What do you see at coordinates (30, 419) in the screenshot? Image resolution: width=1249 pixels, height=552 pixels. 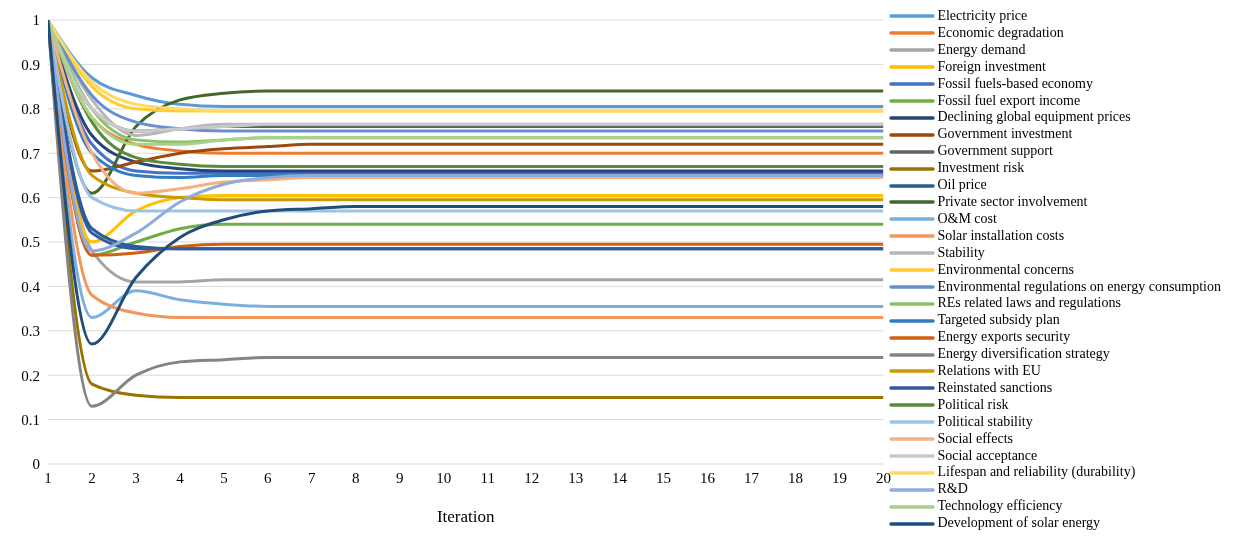 I see `y-tick-label: 0.1` at bounding box center [30, 419].